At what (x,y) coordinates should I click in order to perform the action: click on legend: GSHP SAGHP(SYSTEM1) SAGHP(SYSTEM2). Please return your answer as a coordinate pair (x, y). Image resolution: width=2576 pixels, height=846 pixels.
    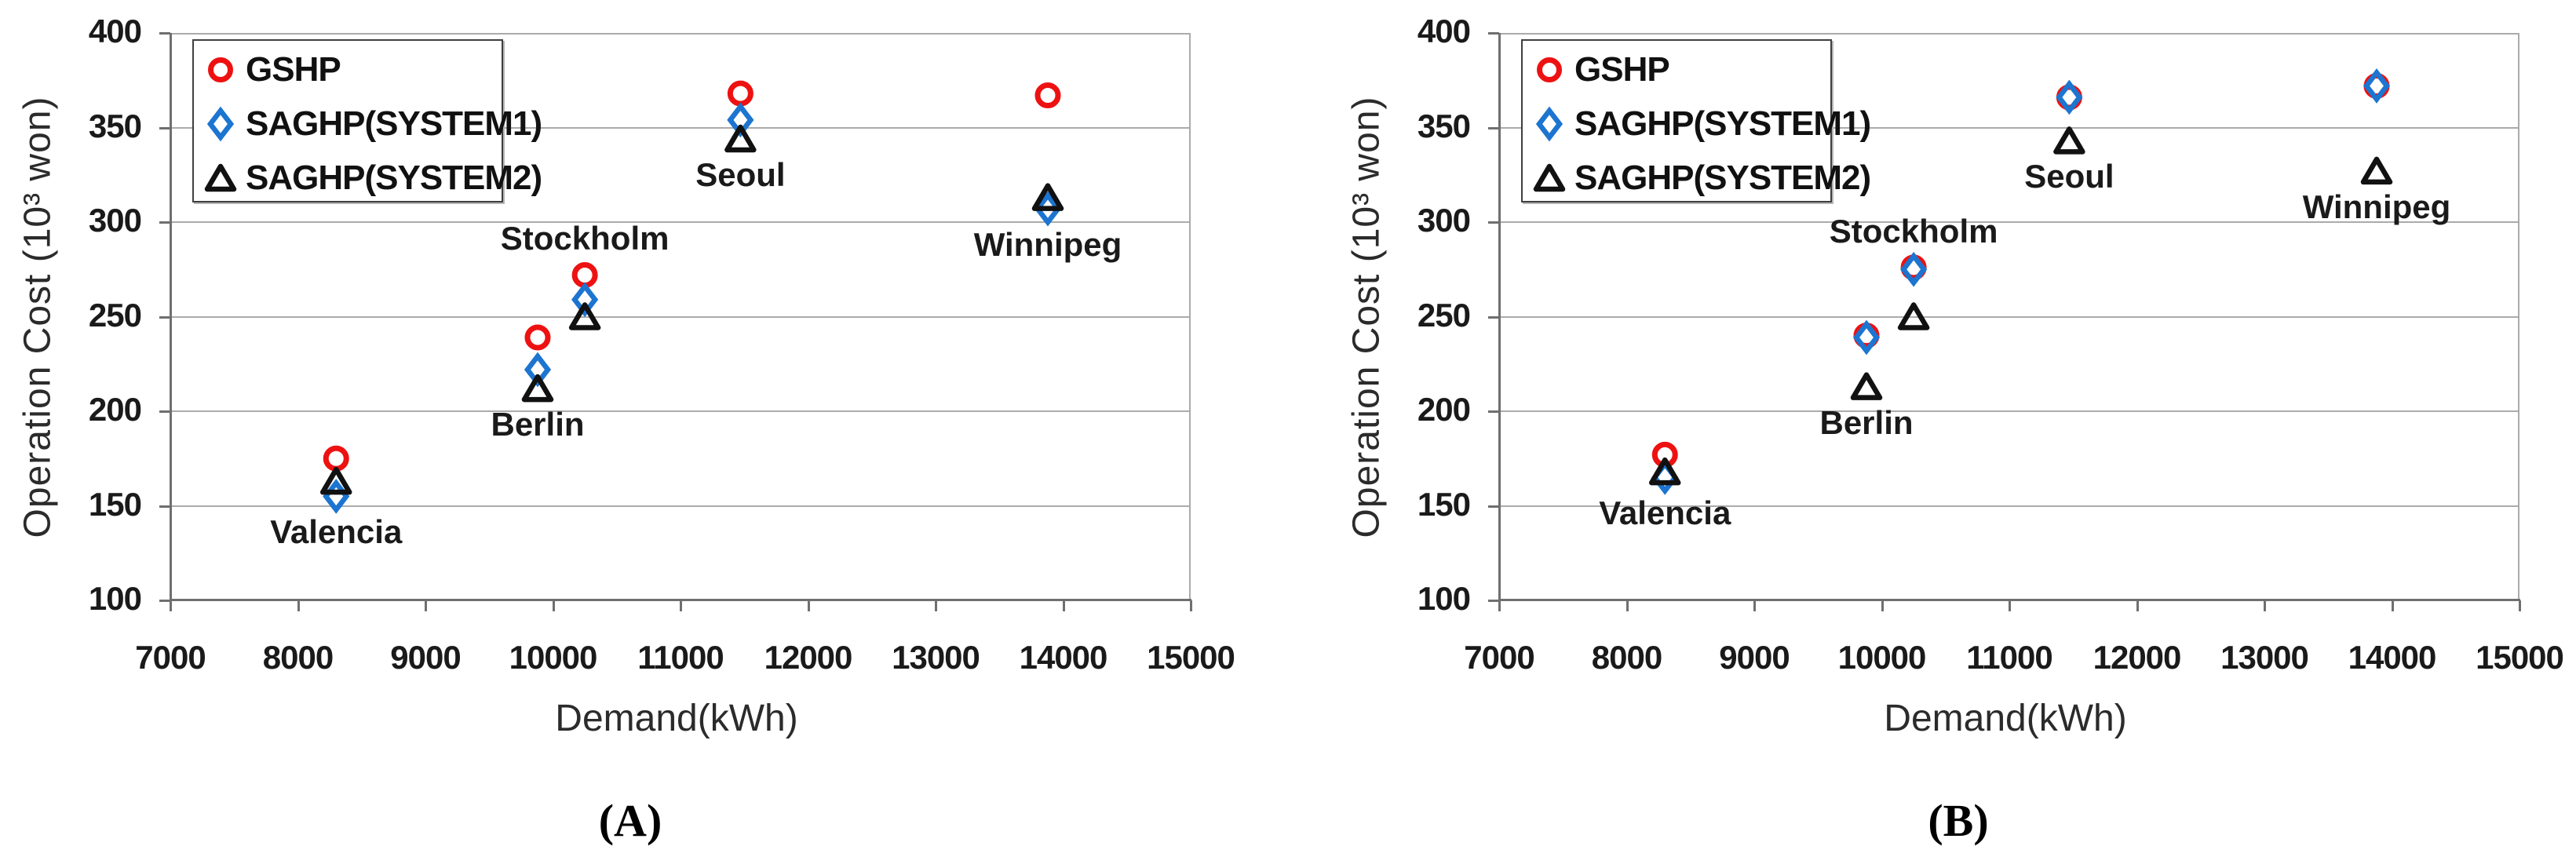
    Looking at the image, I should click on (1696, 120).